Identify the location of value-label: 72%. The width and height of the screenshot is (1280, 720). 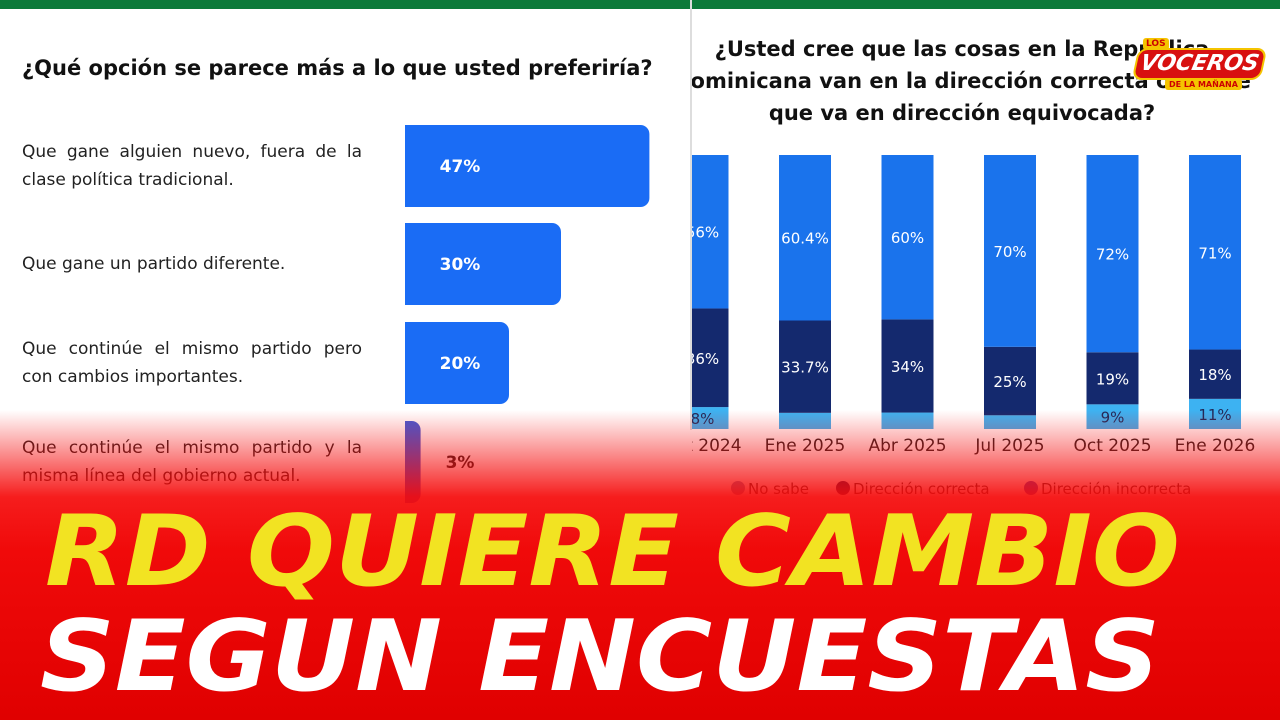
(1112, 255).